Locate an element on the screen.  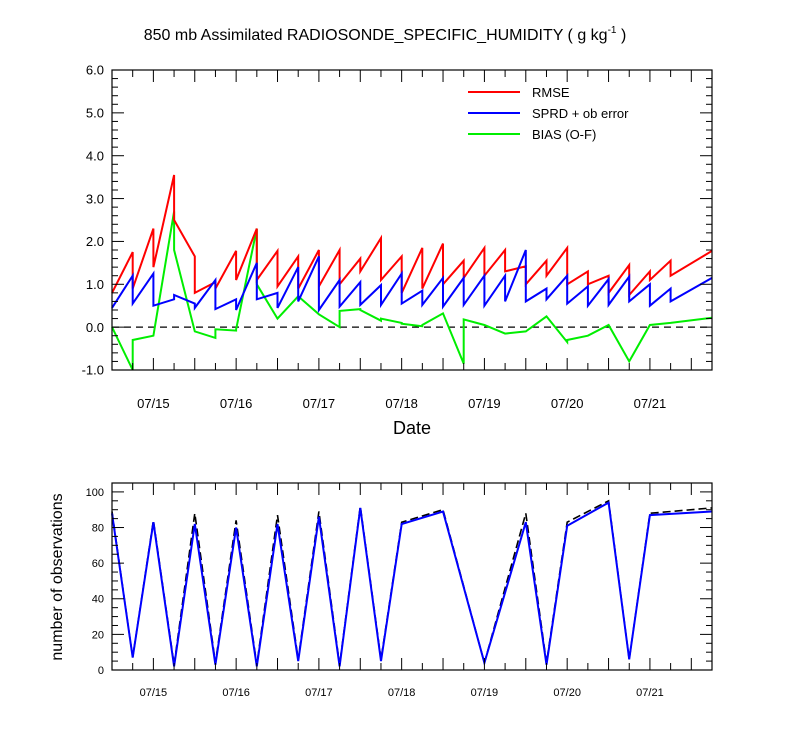
top-x-axis-label: Date is located at coordinates (412, 428).